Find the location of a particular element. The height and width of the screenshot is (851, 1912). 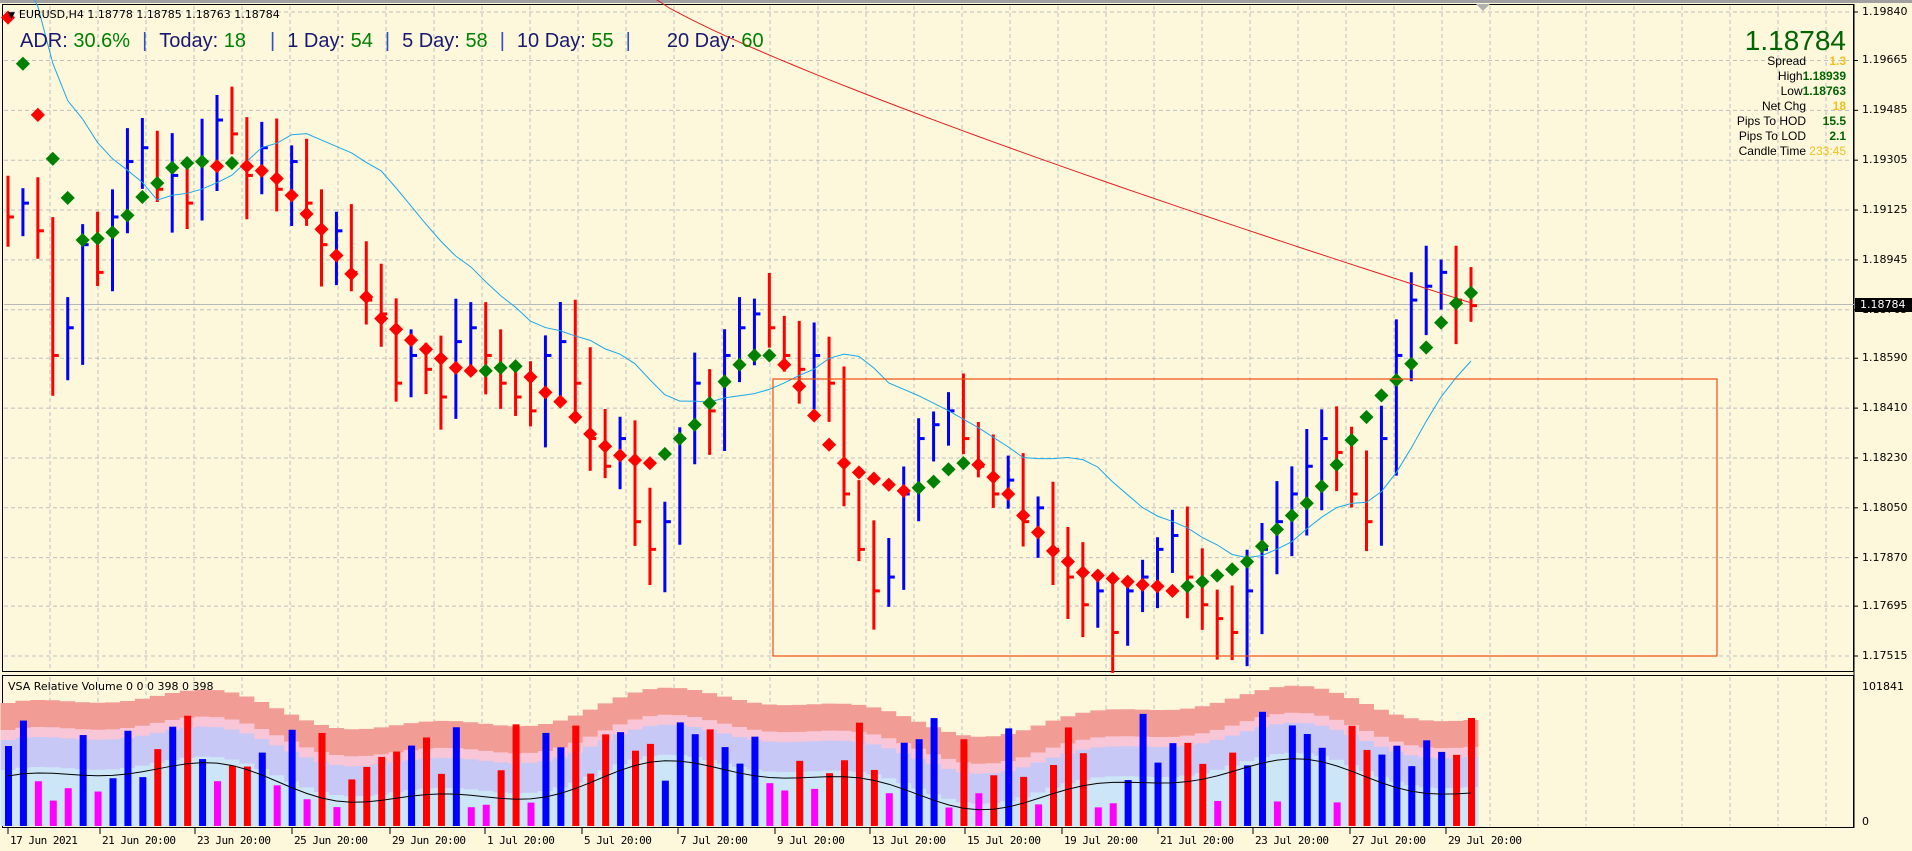

candle-time-value: 233:45 is located at coordinates (1827, 151).